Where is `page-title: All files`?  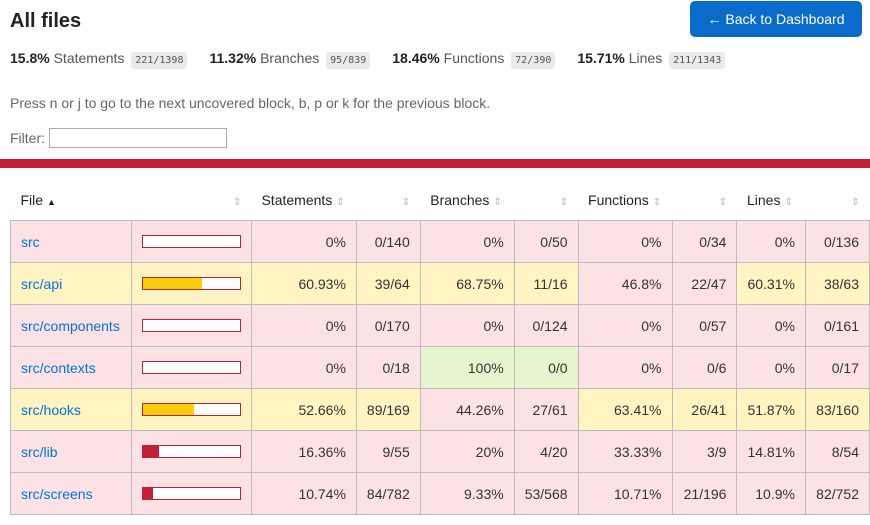
page-title: All files is located at coordinates (46, 21).